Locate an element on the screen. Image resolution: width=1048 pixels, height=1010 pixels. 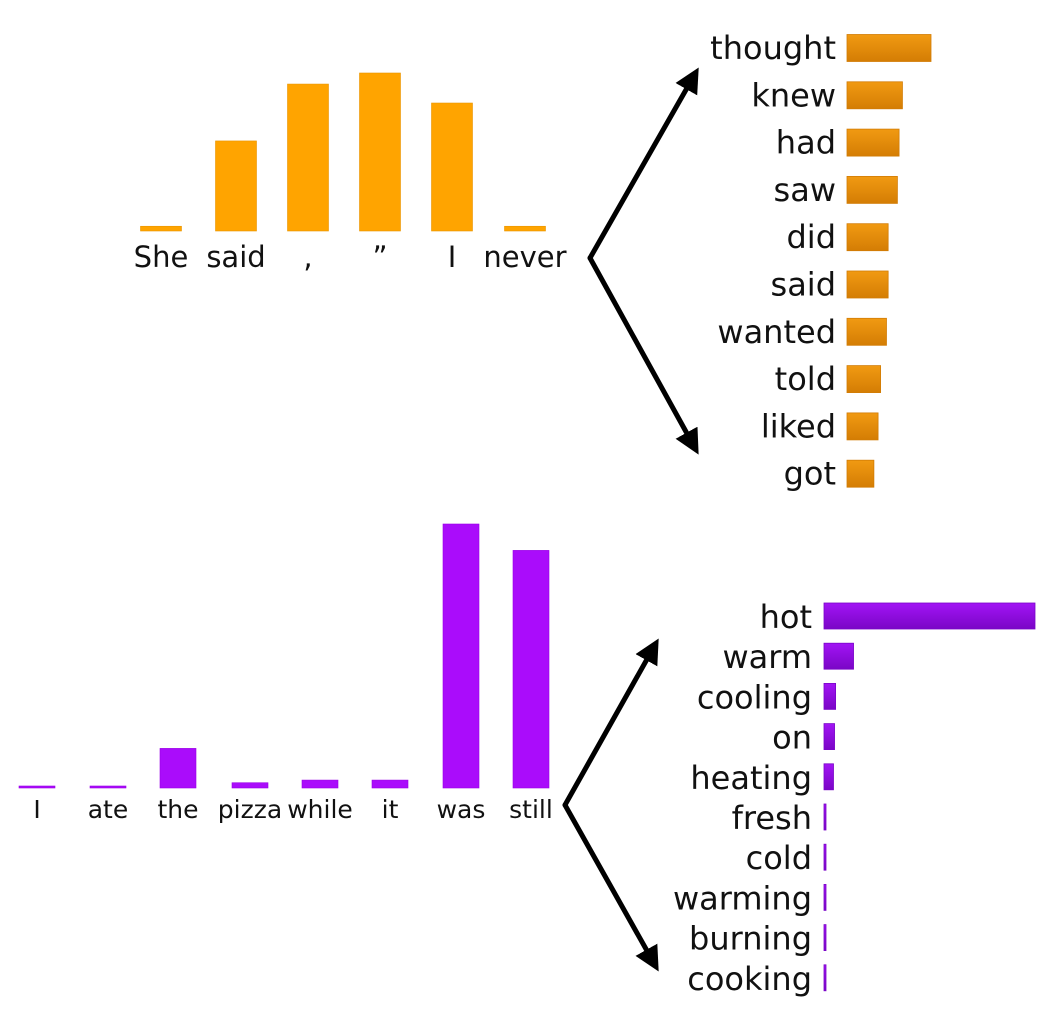
attention-bar-ate is located at coordinates (108, 787).